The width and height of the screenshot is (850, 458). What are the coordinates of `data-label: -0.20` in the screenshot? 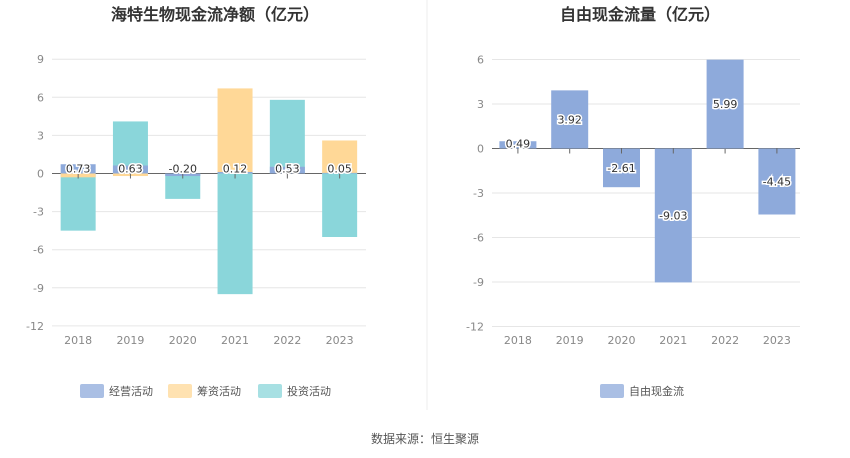 It's located at (183, 169).